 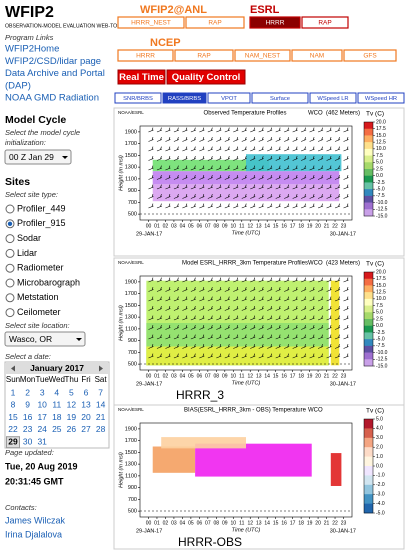 I want to click on next-month, so click(x=101, y=368).